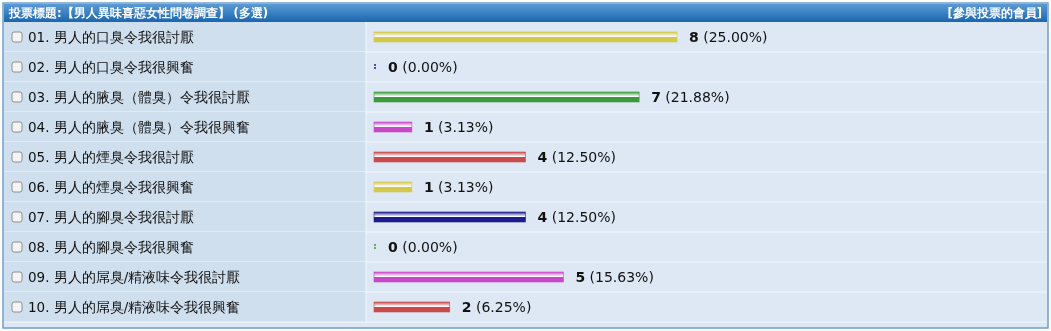 Image resolution: width=1051 pixels, height=331 pixels. Describe the element at coordinates (994, 13) in the screenshot. I see `text: [參與投票的會員]` at that location.